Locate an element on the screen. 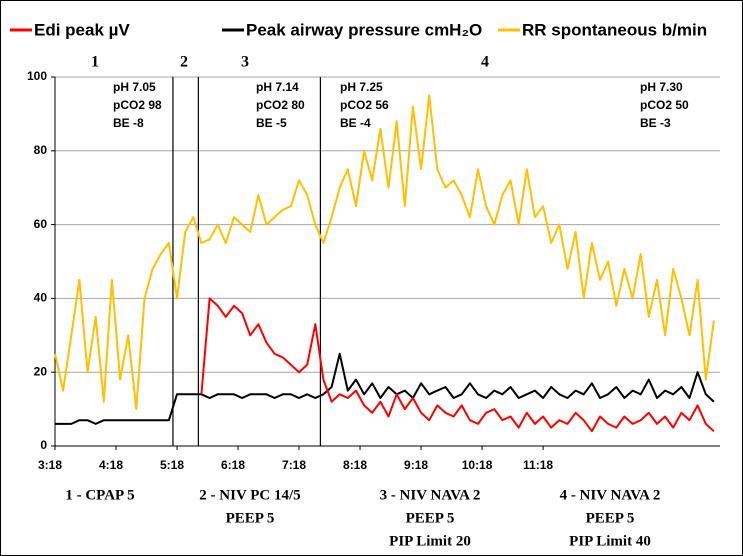 This screenshot has width=743, height=556. x-tick-label: 5:18 is located at coordinates (172, 465).